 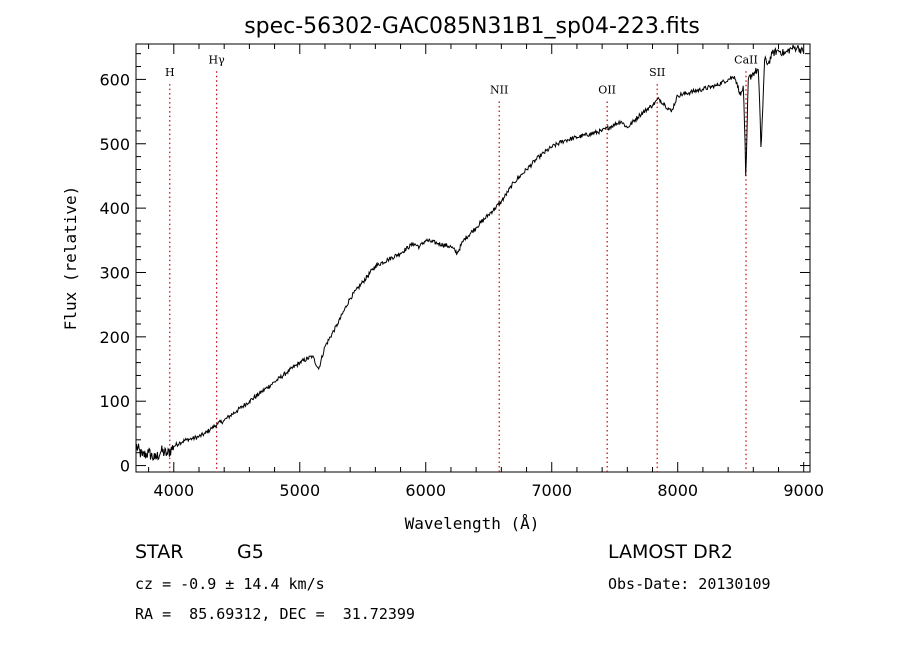 I want to click on x-tick-label-5: 9000, so click(x=803, y=490).